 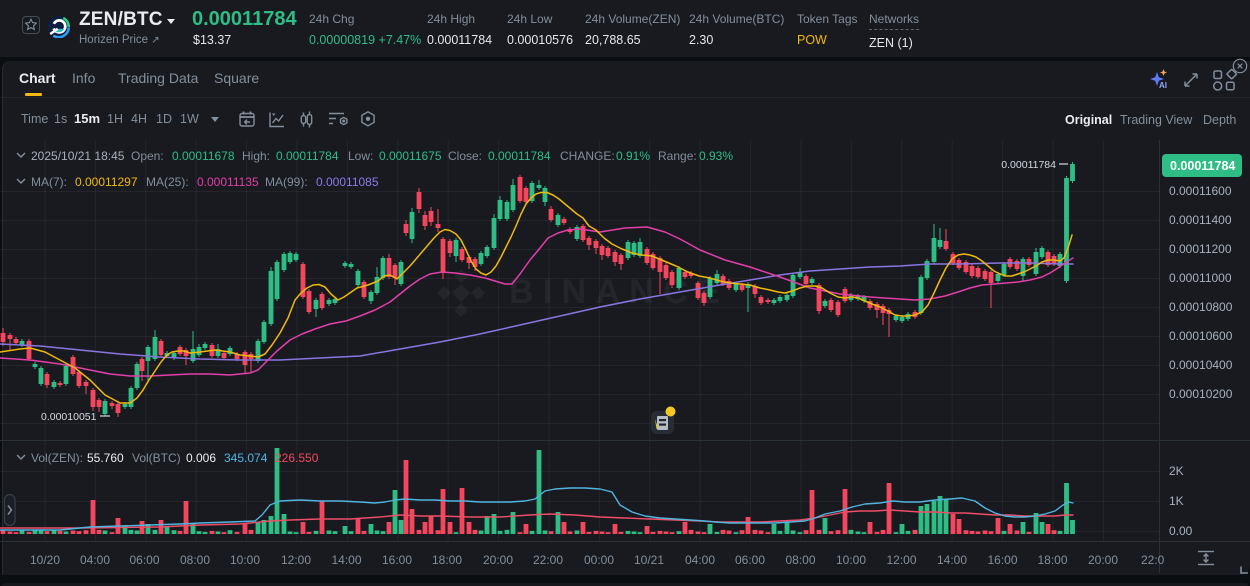 What do you see at coordinates (1176, 501) in the screenshot?
I see `svg-text: 1K` at bounding box center [1176, 501].